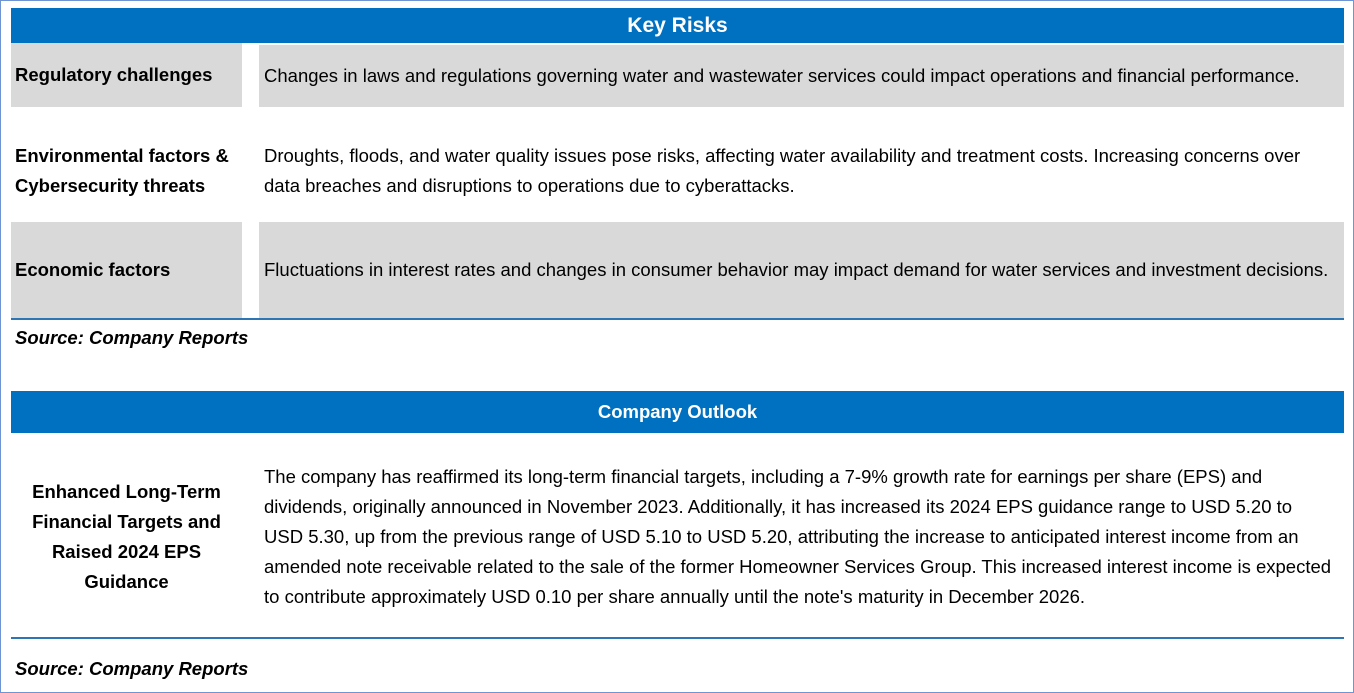  Describe the element at coordinates (677, 25) in the screenshot. I see `key-risks-header: Key Risks` at that location.